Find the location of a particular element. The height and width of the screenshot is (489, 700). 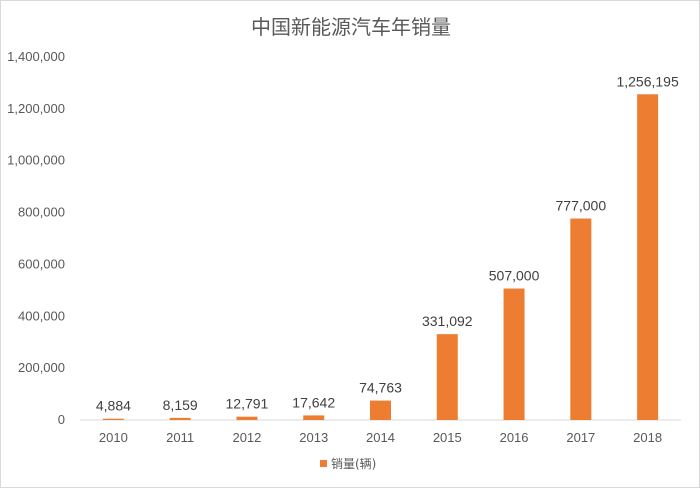

data-label: 12,791 is located at coordinates (247, 404).